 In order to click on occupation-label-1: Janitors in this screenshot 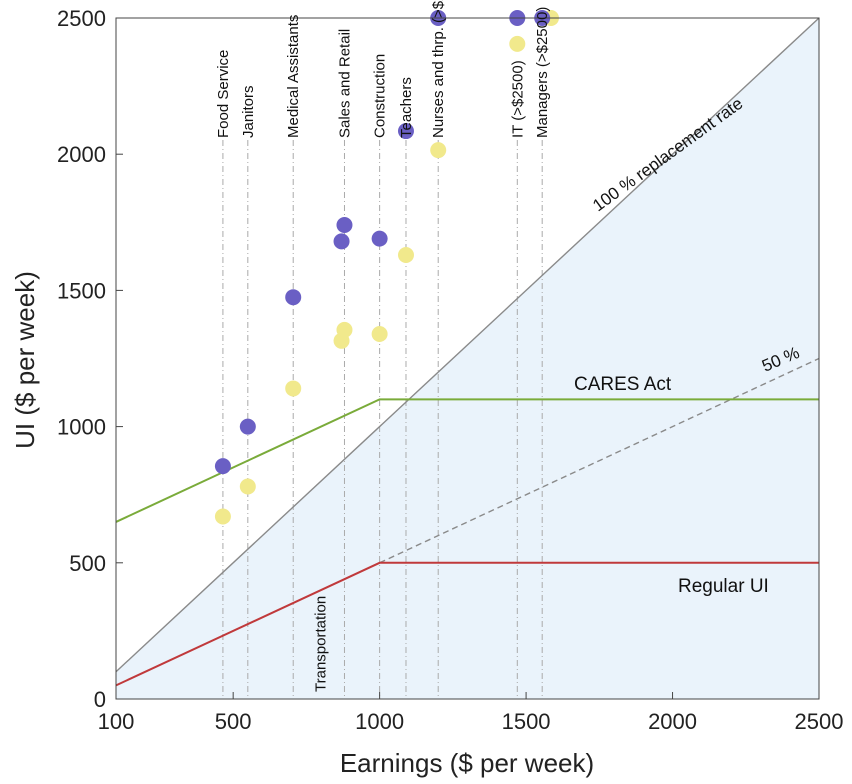, I will do `click(248, 111)`.